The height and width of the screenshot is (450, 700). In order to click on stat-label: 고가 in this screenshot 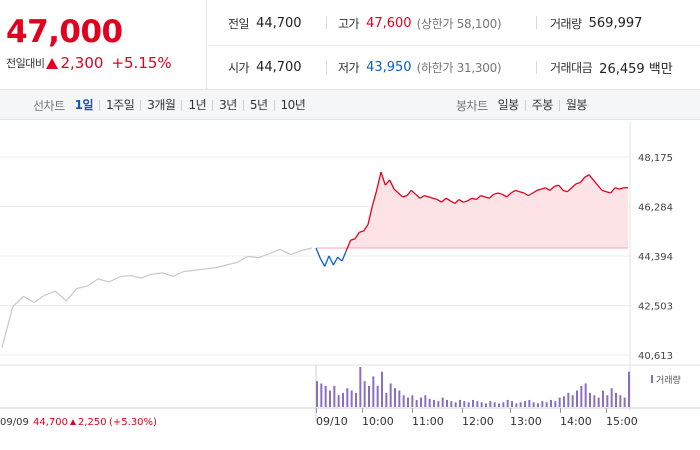, I will do `click(349, 23)`.